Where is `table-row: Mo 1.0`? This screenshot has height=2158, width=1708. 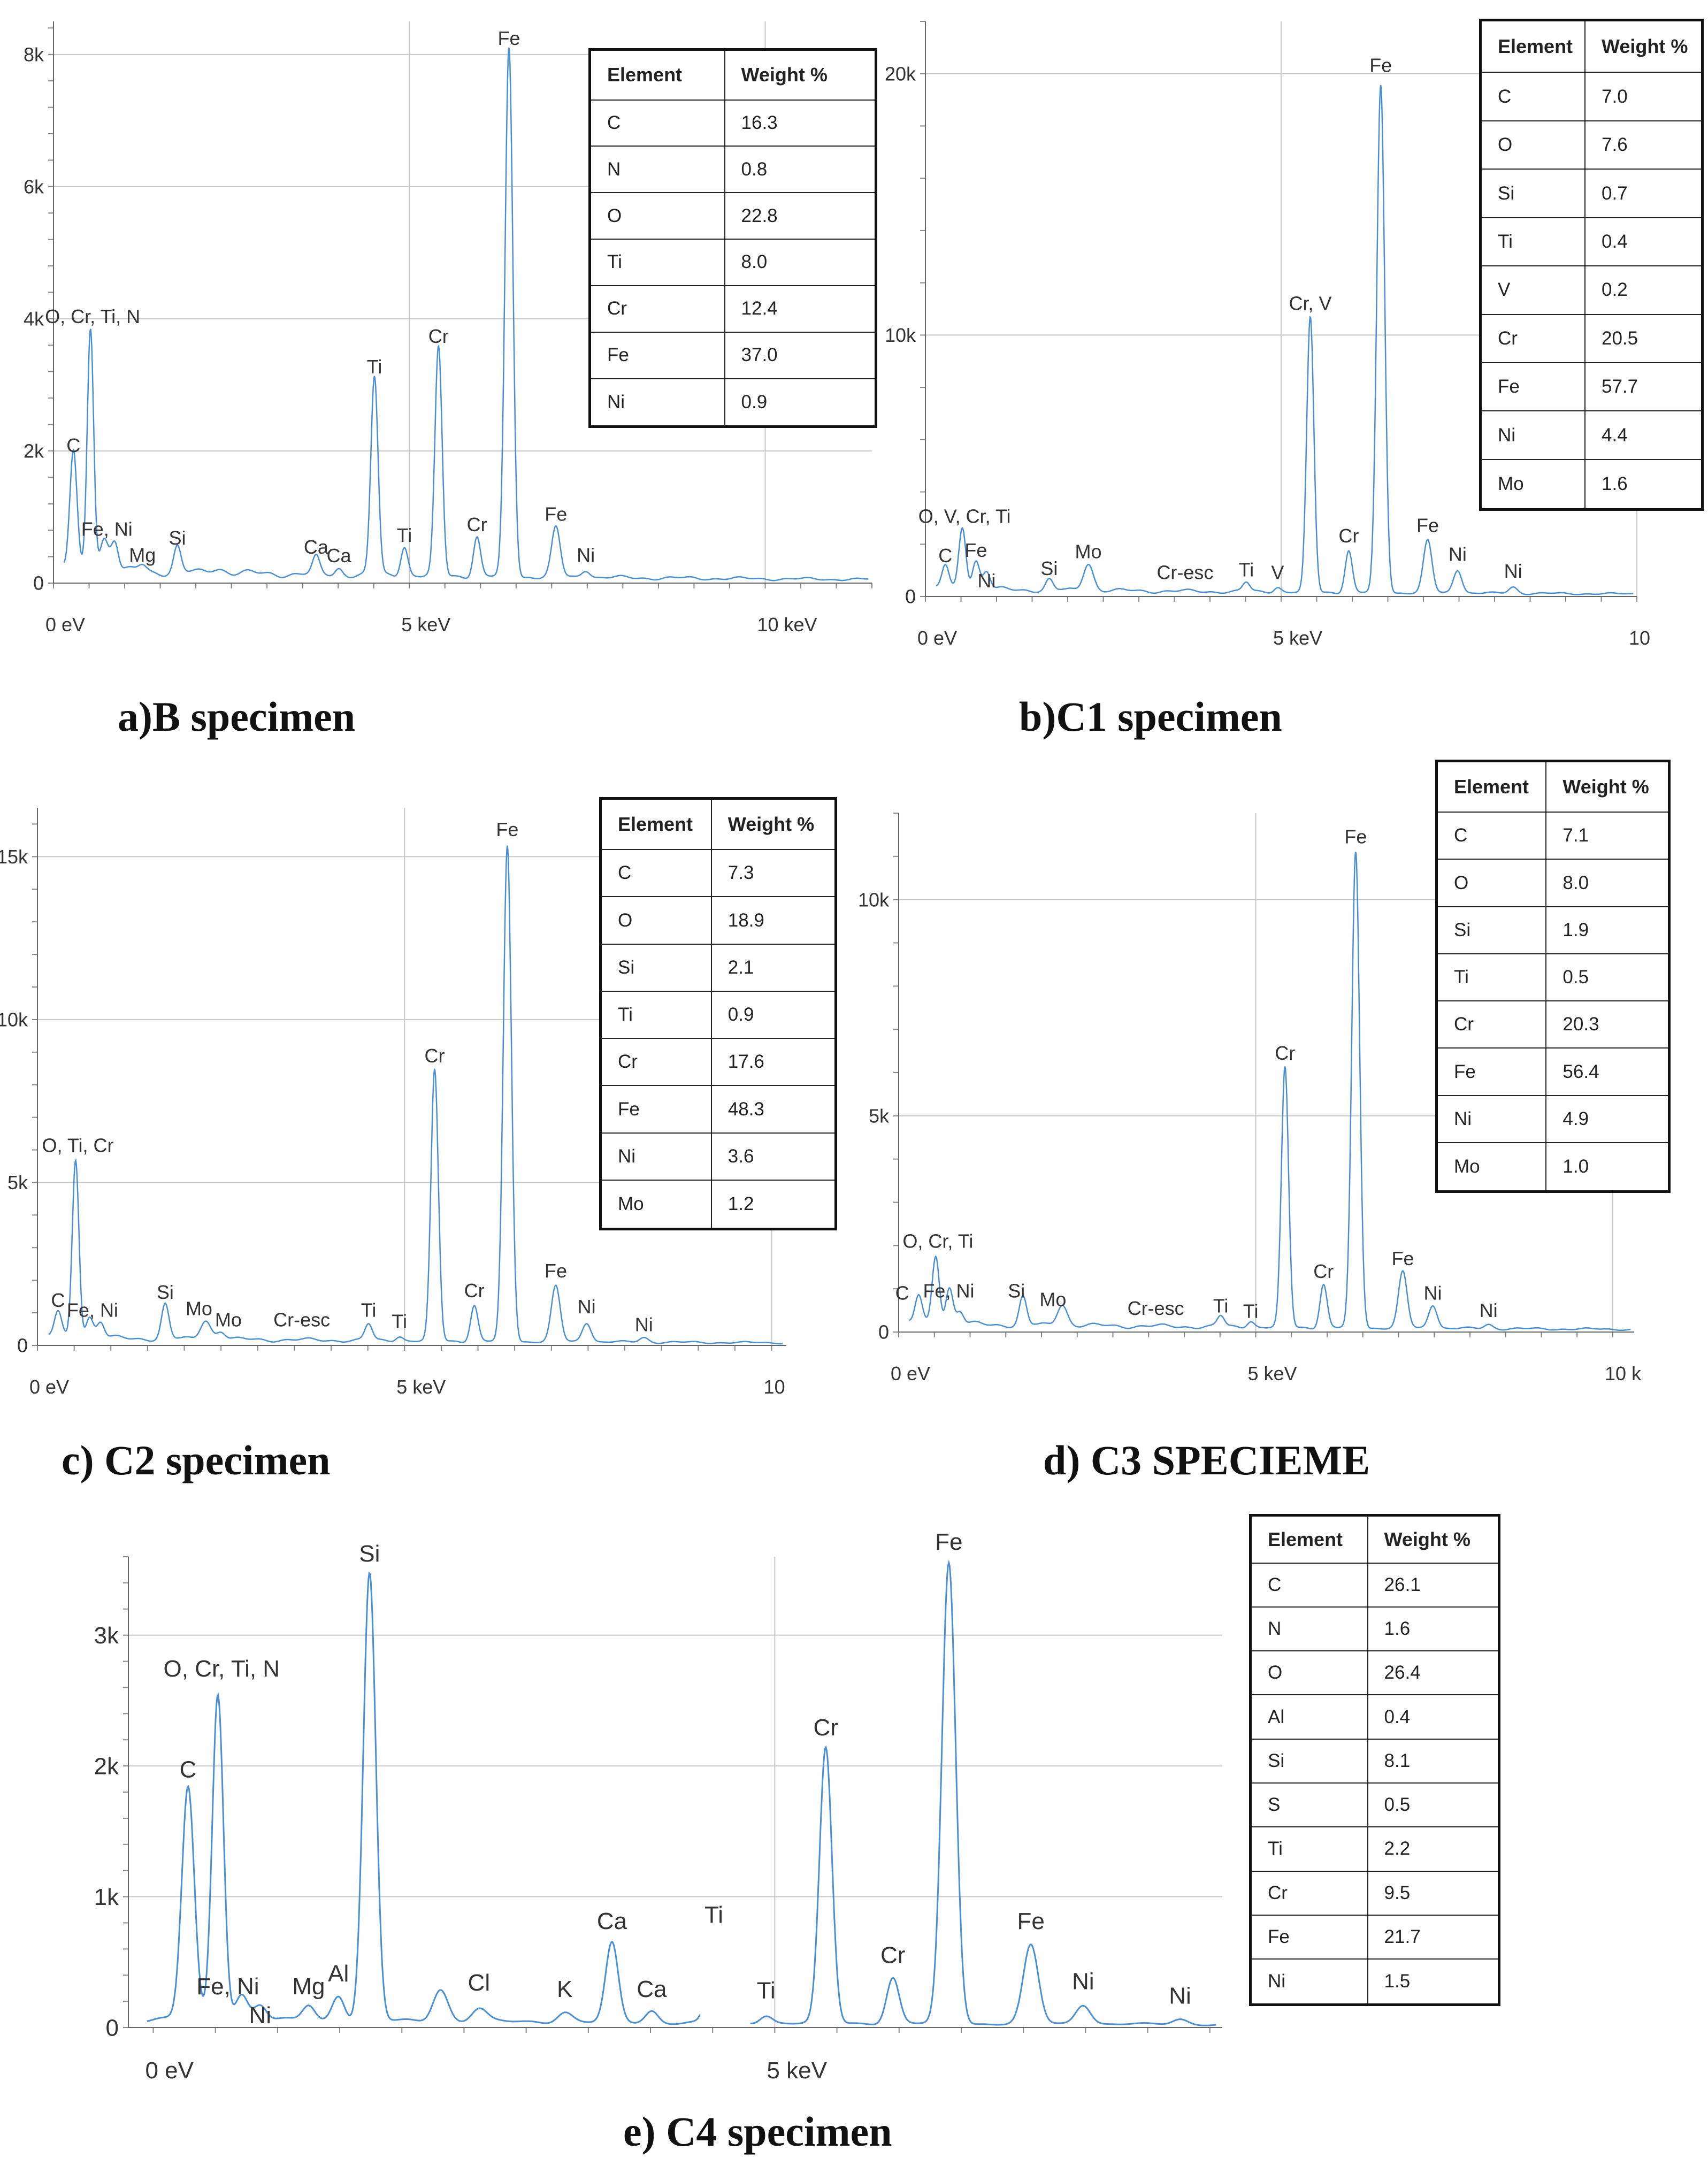
table-row: Mo 1.0 is located at coordinates (1553, 1167).